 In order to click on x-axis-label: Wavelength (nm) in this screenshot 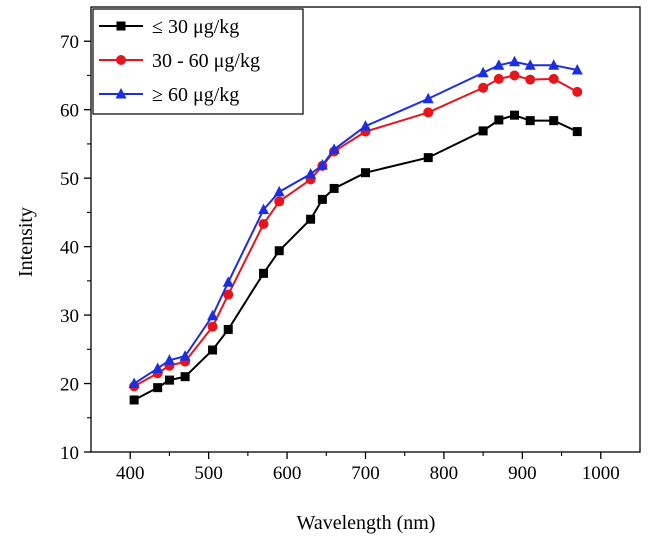, I will do `click(366, 523)`.